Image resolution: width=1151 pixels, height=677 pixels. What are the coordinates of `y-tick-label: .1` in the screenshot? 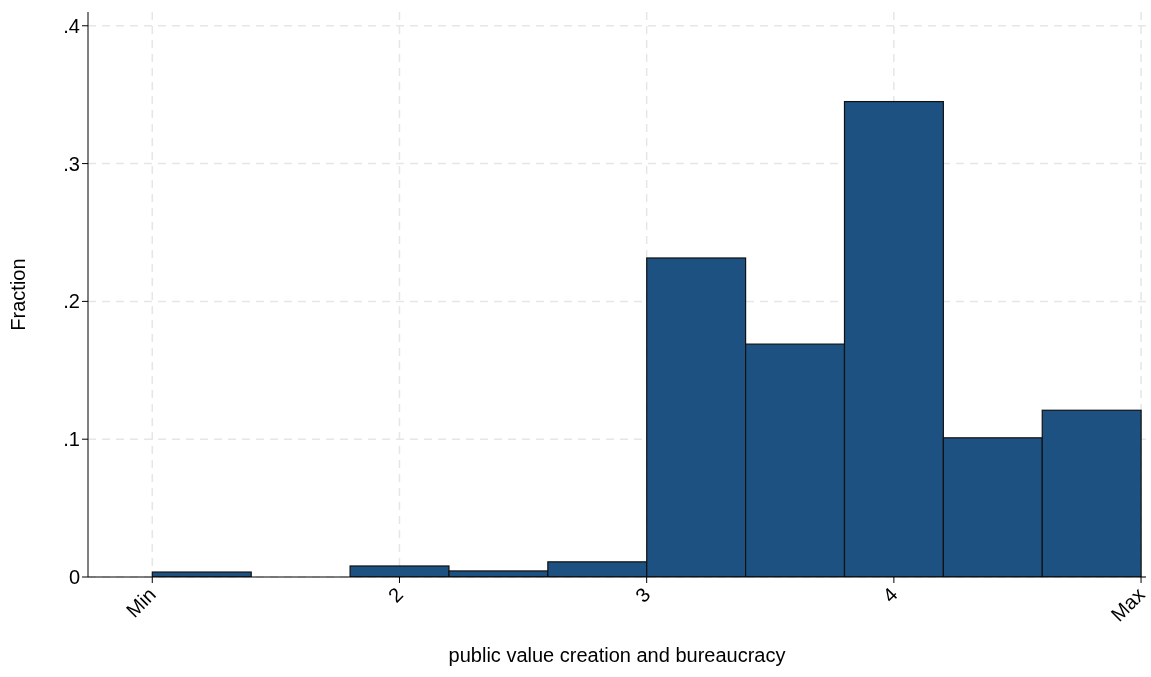 It's located at (71, 439).